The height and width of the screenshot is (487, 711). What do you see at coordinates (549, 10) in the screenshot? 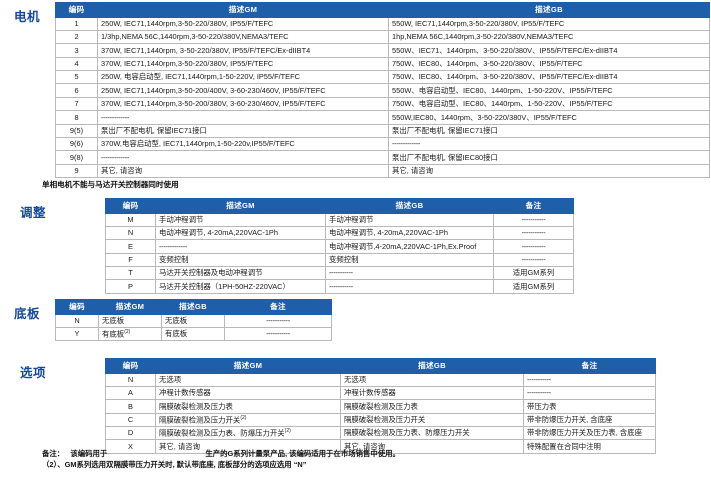
I see `motor-col-desc-gb: 描述GB` at bounding box center [549, 10].